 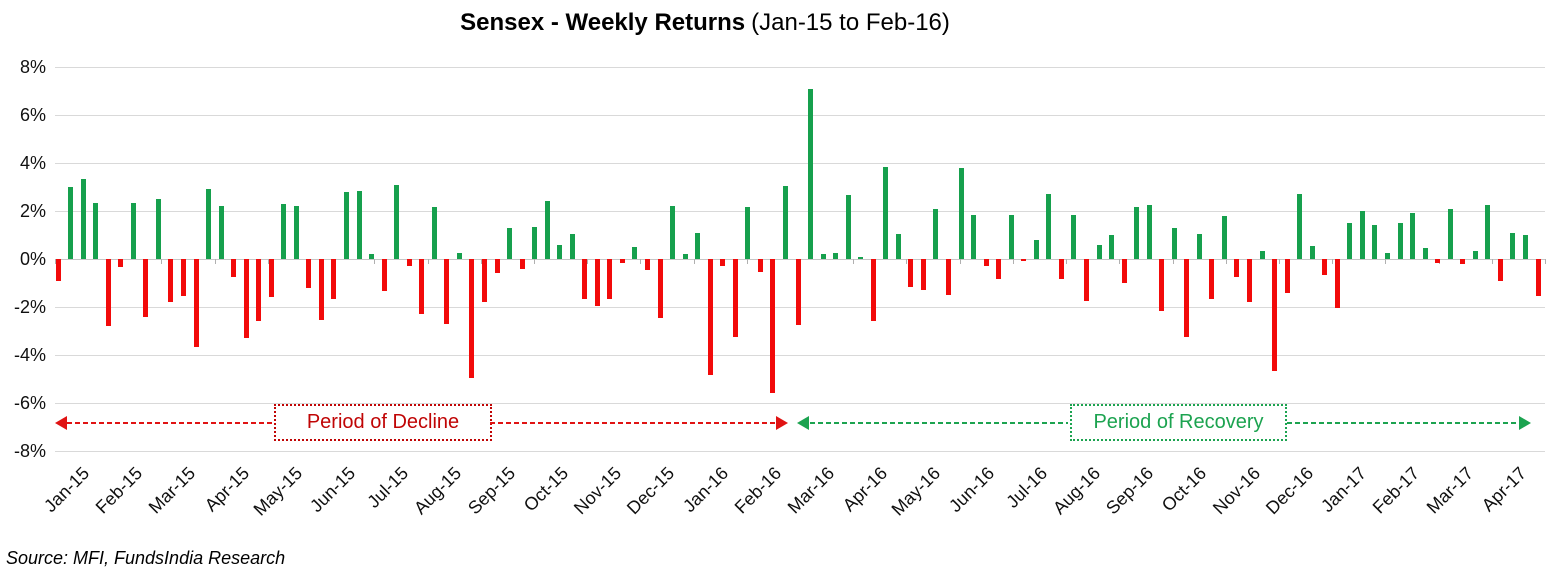 I want to click on x-axis-tick-label: Sep-15, so click(x=491, y=491).